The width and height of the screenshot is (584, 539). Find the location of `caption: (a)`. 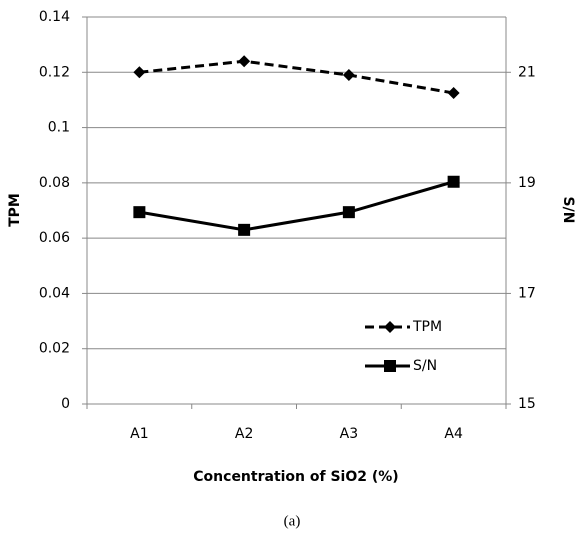

caption: (a) is located at coordinates (292, 521).